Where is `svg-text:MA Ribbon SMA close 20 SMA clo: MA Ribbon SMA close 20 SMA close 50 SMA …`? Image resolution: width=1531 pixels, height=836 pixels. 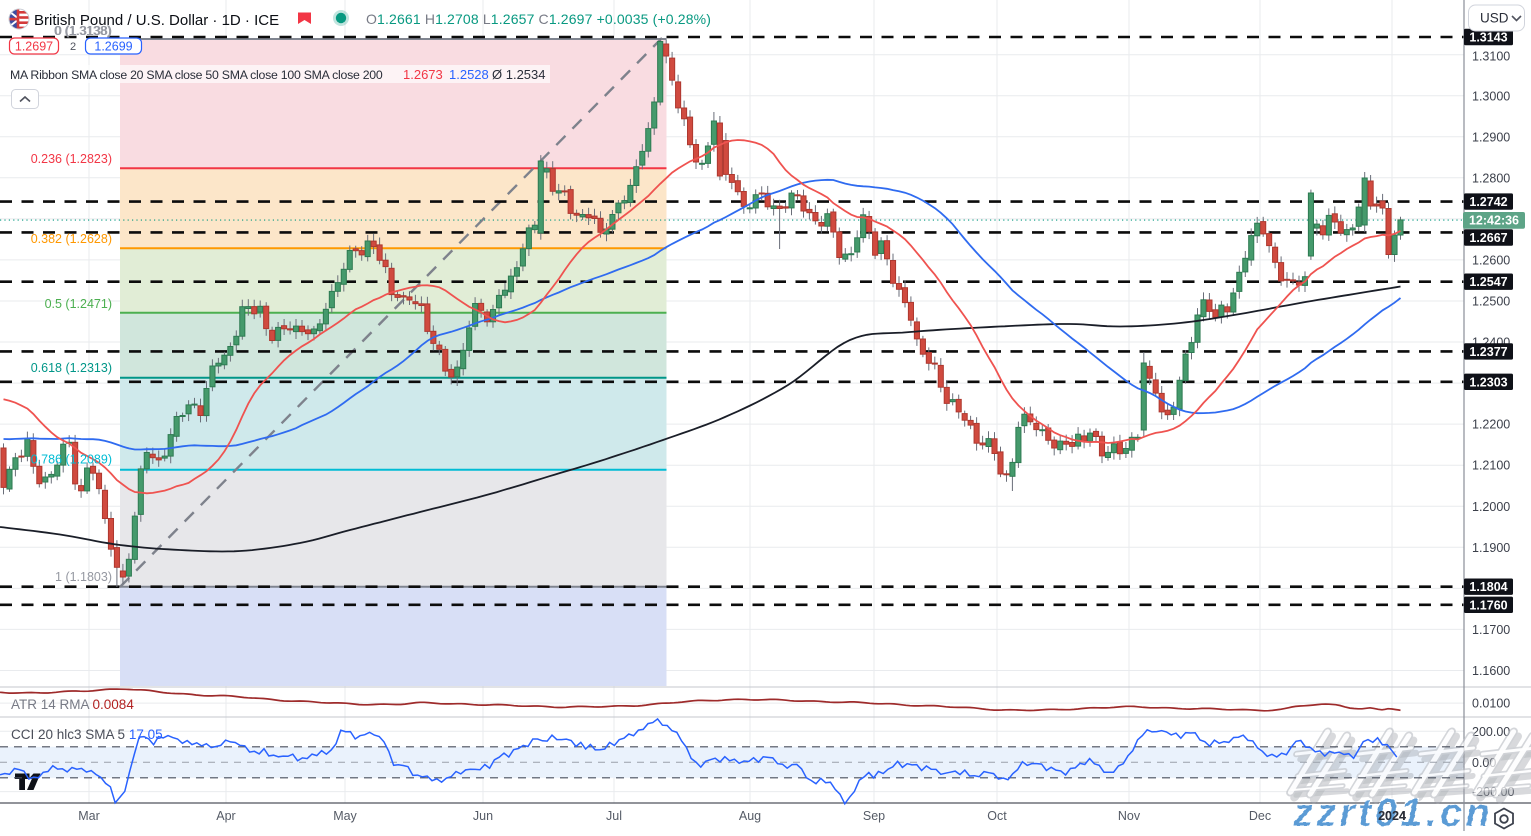 svg-text:MA Ribbon SMA close 20 SMA clo: MA Ribbon SMA close 20 SMA close 50 SMA … is located at coordinates (196, 75).